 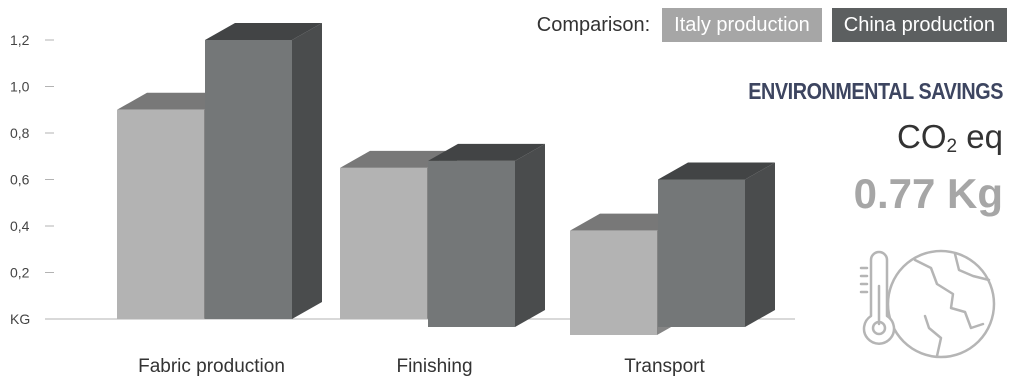 What do you see at coordinates (20, 273) in the screenshot?
I see `y-tick-label: 0,2` at bounding box center [20, 273].